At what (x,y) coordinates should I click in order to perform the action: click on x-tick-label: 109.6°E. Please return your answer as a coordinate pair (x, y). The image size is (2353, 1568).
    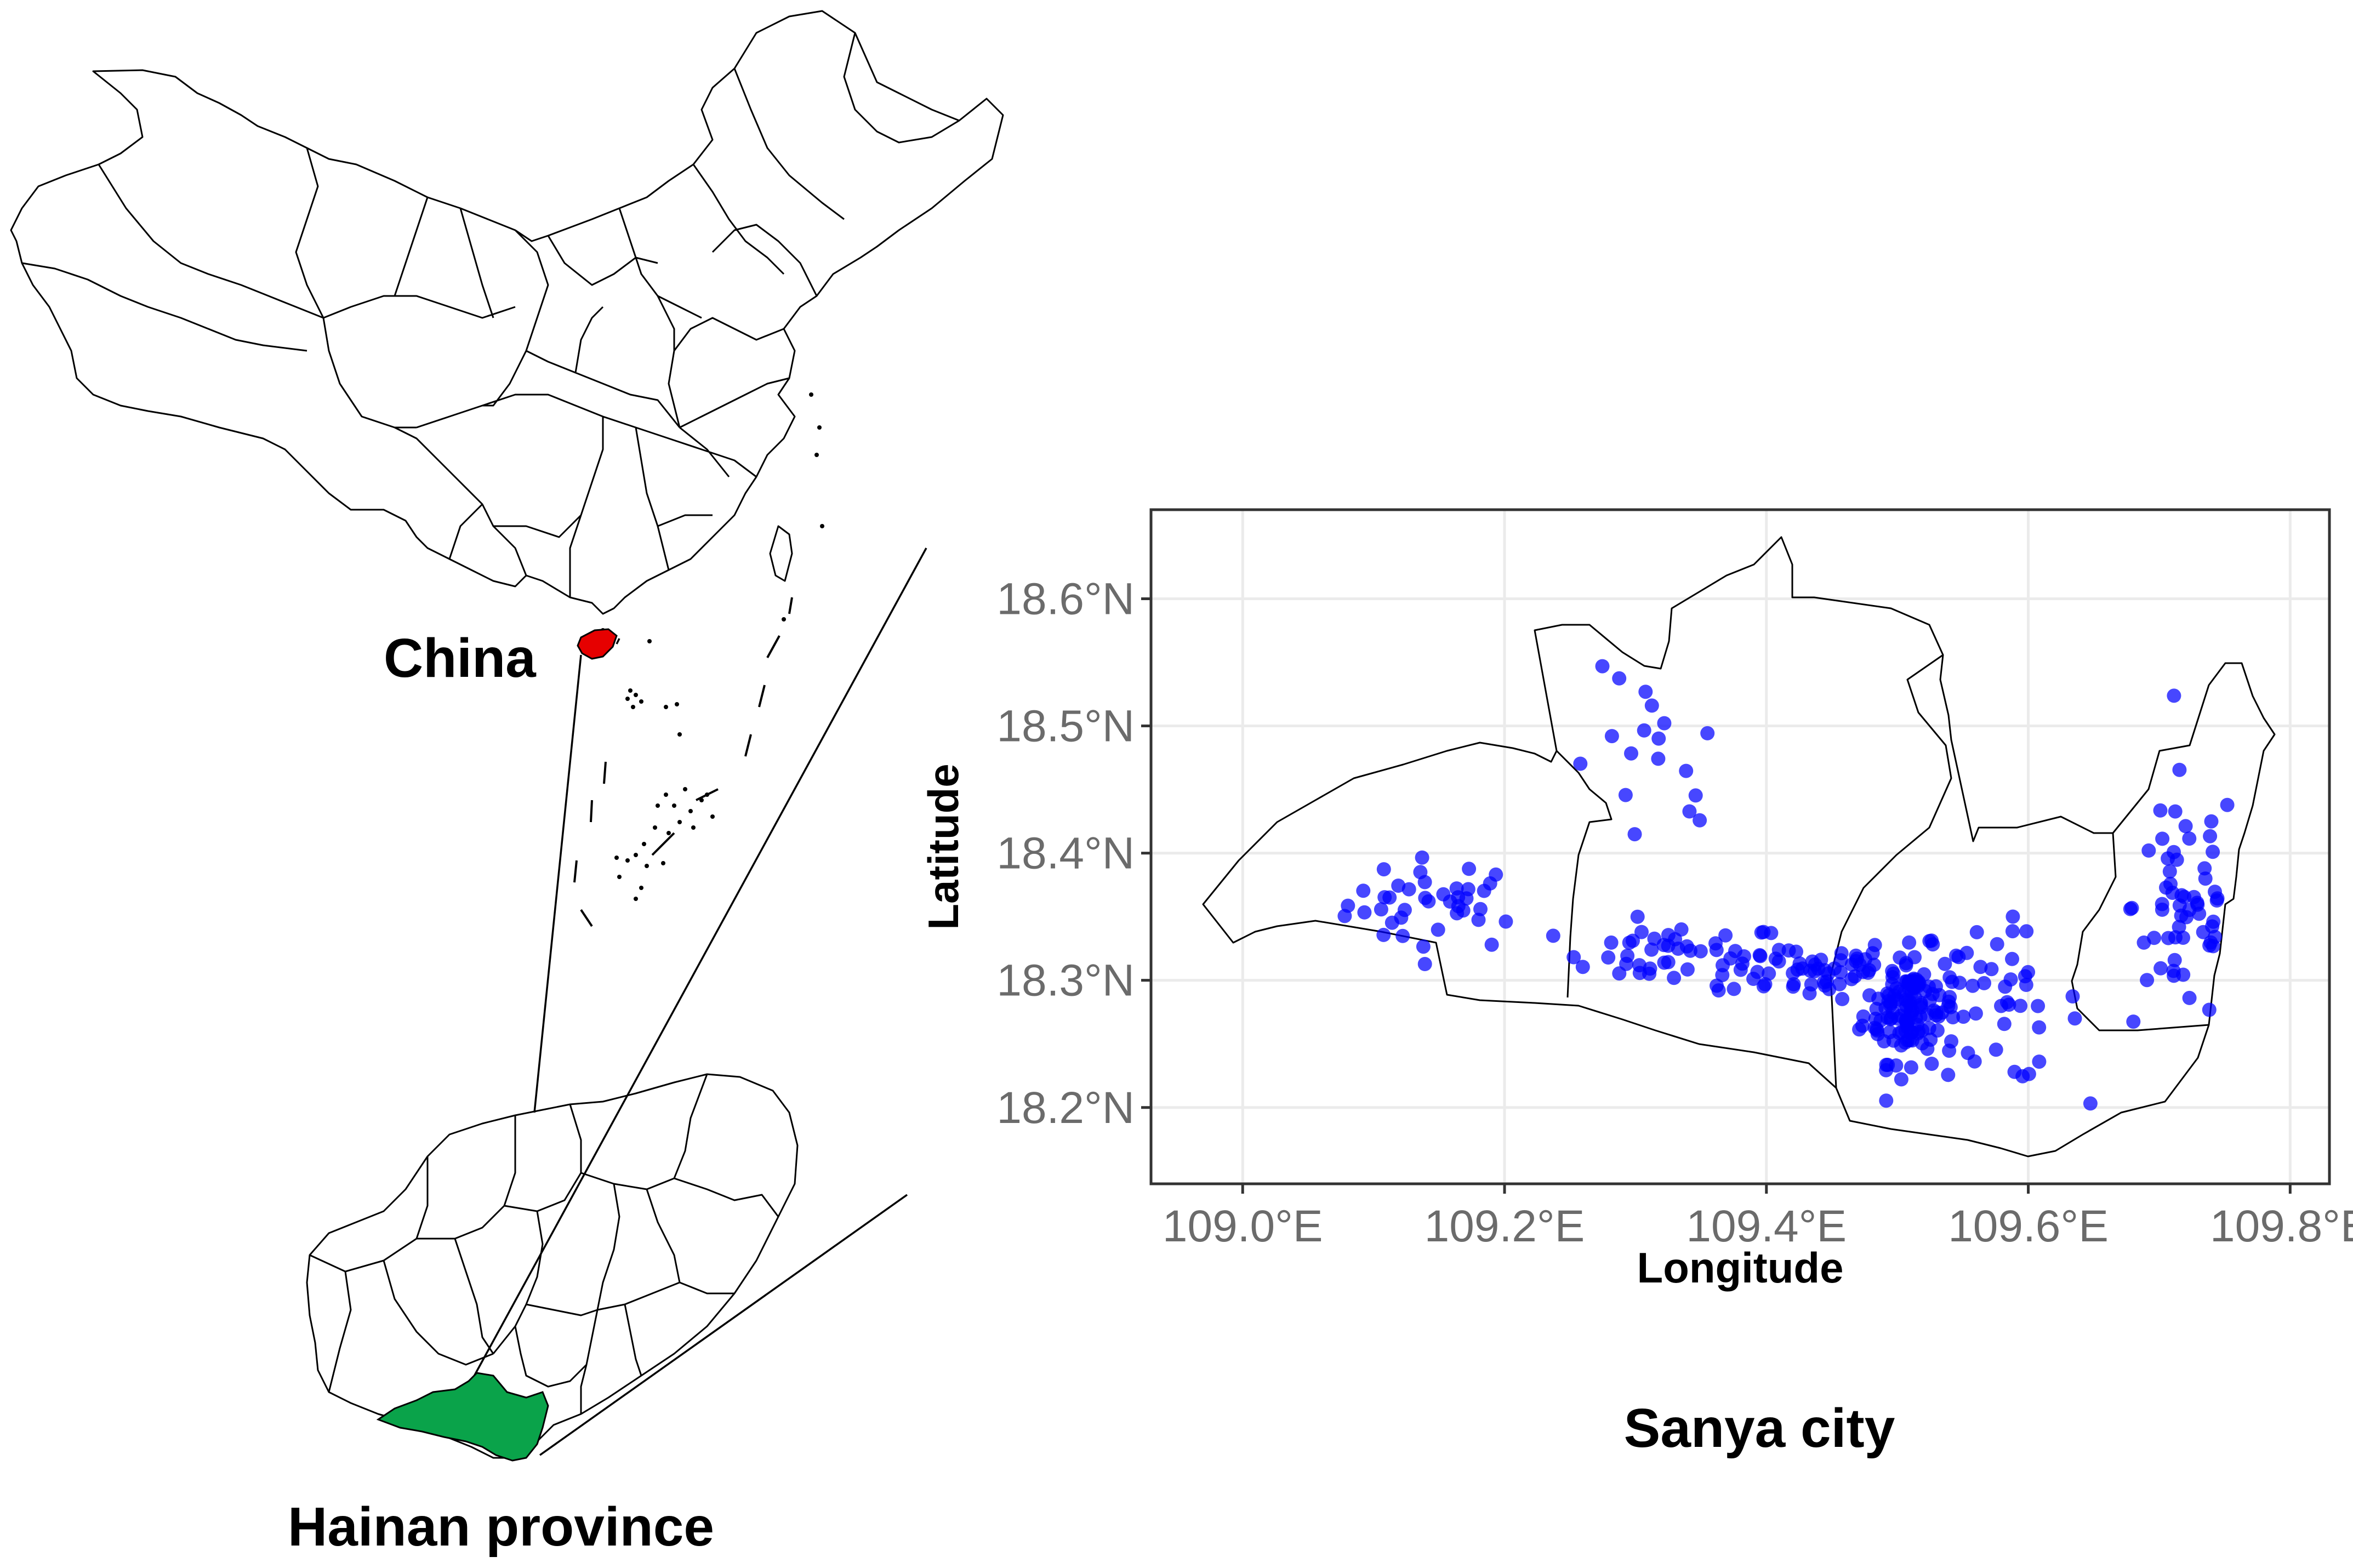
    Looking at the image, I should click on (2028, 1226).